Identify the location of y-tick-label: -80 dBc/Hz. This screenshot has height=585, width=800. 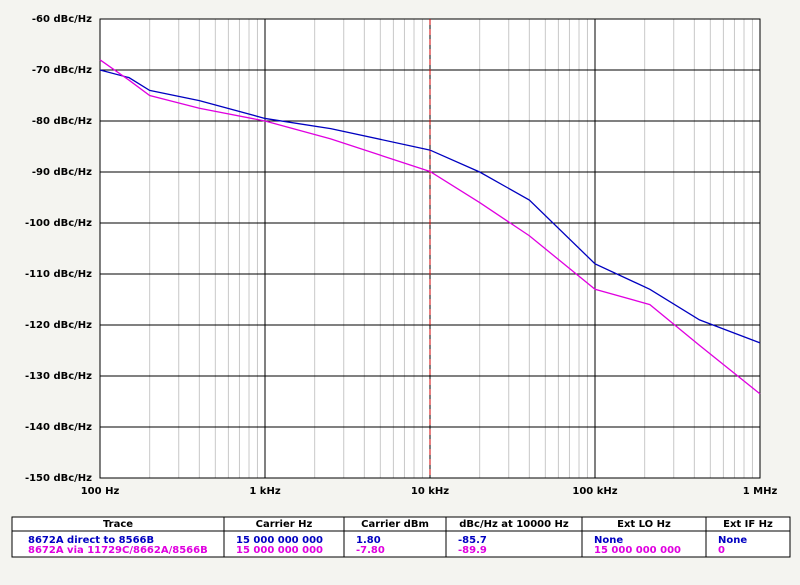
(62, 121).